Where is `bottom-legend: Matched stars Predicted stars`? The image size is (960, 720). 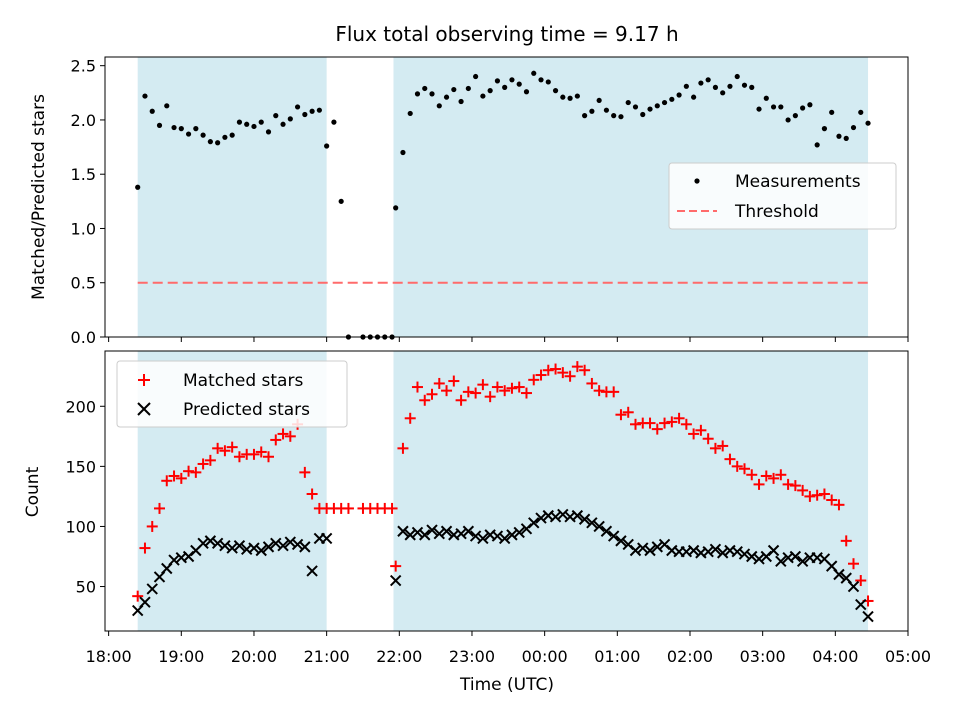
bottom-legend: Matched stars Predicted stars is located at coordinates (232, 394).